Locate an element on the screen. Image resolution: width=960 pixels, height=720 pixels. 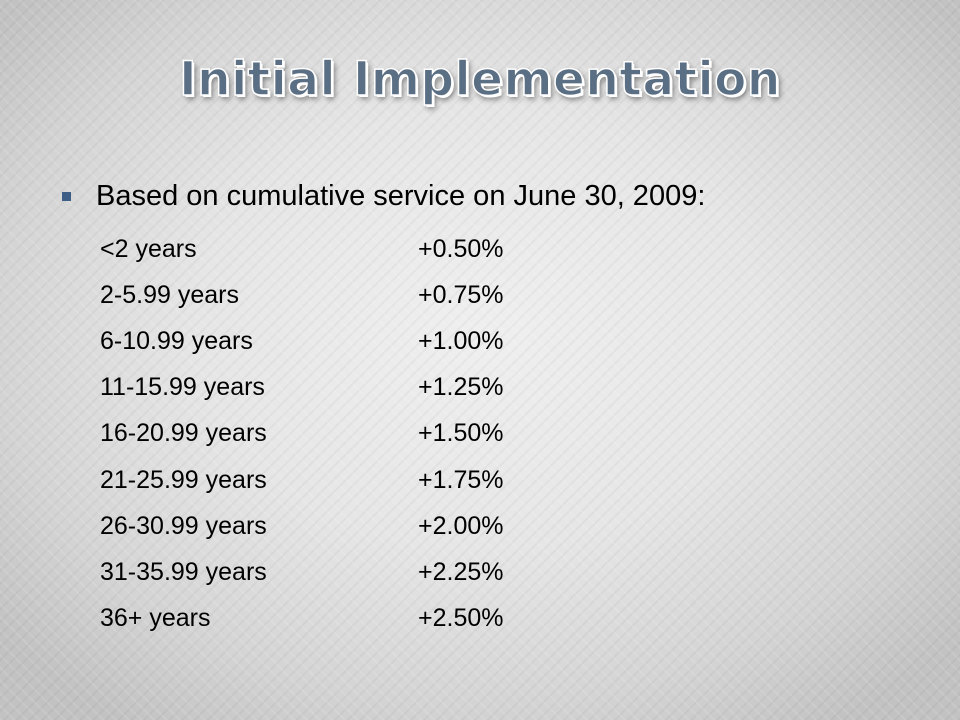
rate-increase: +2.25% is located at coordinates (461, 571).